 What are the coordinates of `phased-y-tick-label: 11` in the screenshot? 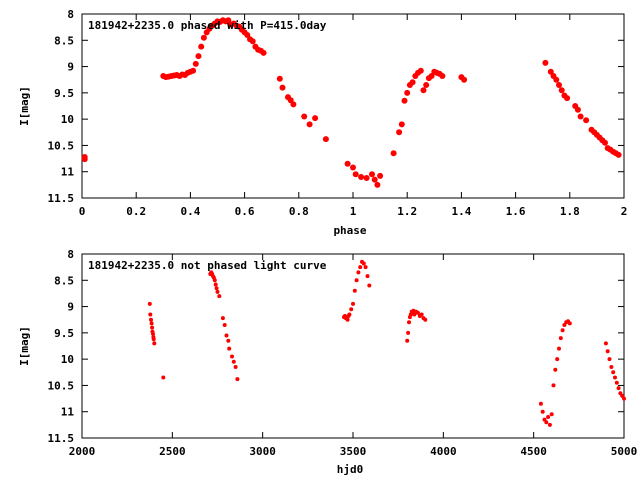 It's located at (68, 172).